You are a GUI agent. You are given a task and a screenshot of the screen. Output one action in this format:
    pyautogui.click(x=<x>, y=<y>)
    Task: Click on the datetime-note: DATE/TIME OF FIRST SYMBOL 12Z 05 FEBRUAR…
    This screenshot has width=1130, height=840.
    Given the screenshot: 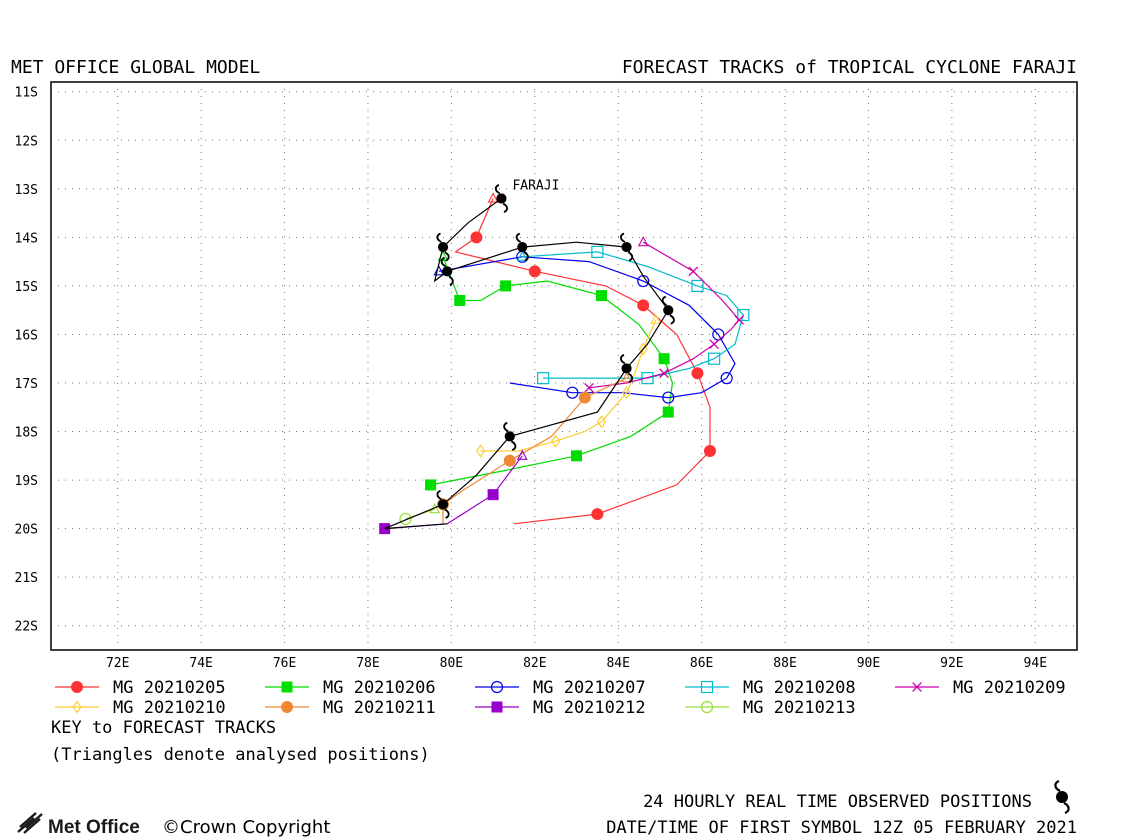 What is the action you would take?
    pyautogui.click(x=841, y=828)
    